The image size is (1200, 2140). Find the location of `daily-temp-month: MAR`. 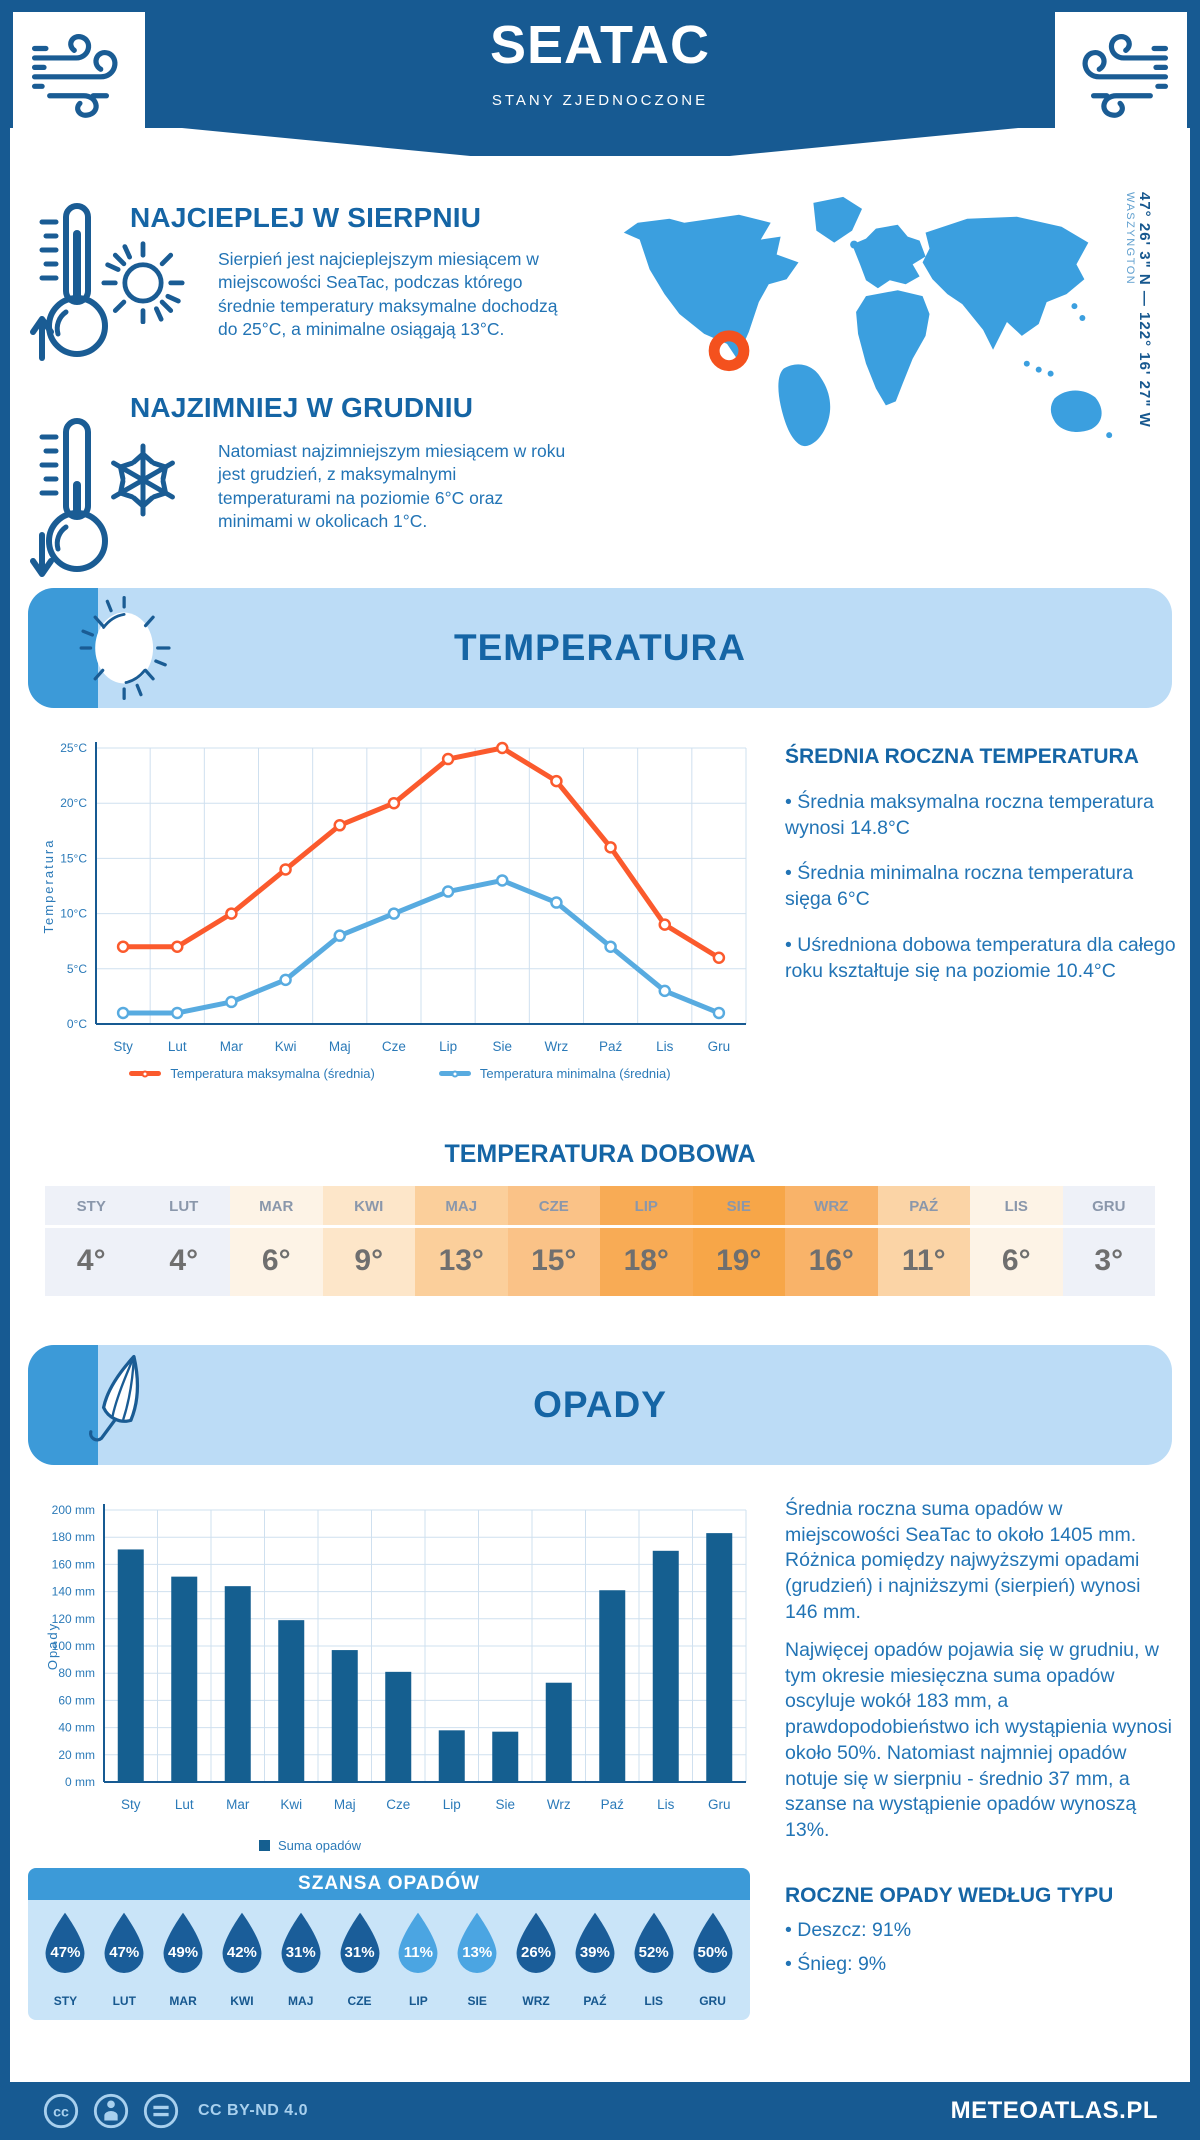

daily-temp-month: MAR is located at coordinates (276, 1207).